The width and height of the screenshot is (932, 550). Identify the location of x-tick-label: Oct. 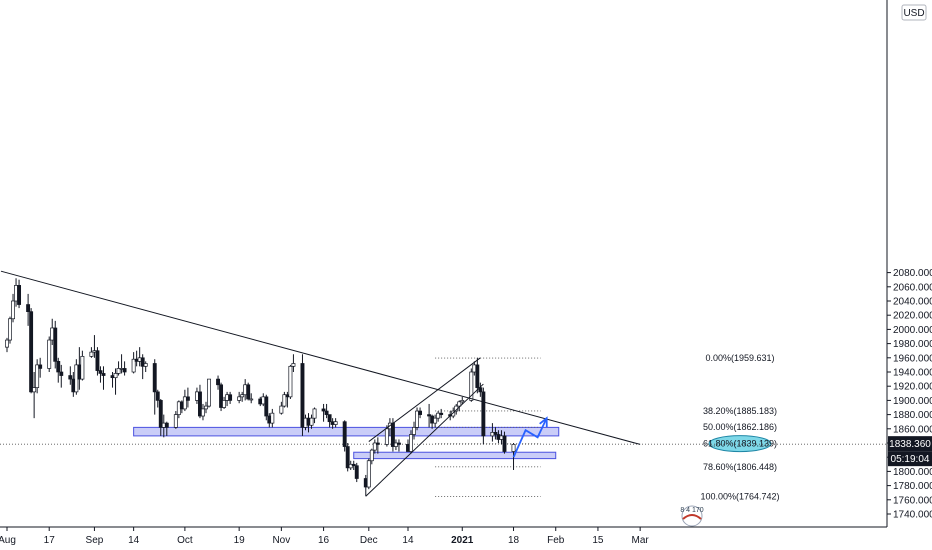
(185, 540).